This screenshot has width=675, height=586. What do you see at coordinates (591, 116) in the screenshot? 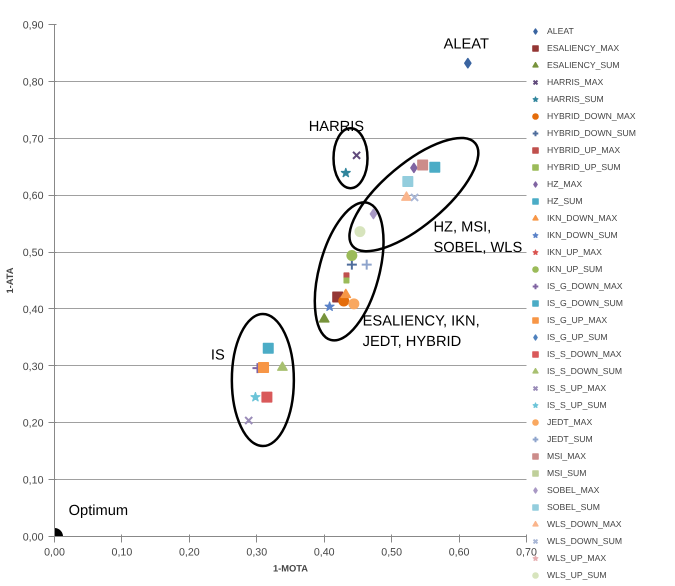
I see `legend-label: HYBRID_DOWN_MAX` at bounding box center [591, 116].